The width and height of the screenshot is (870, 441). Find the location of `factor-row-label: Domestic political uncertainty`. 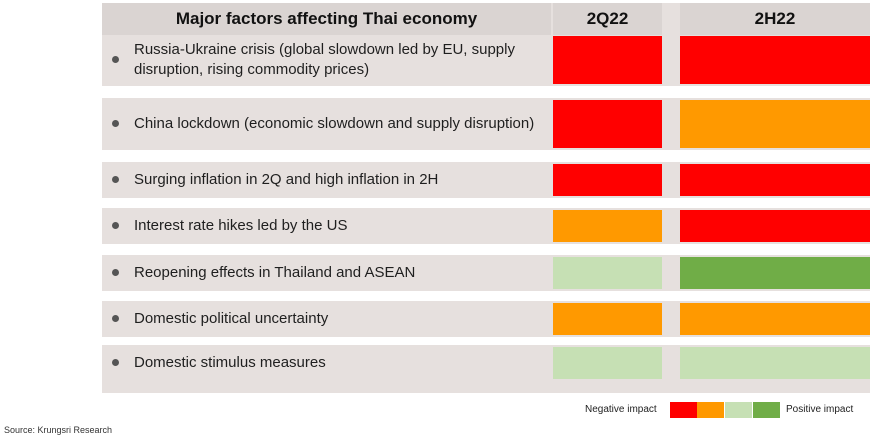

factor-row-label: Domestic political uncertainty is located at coordinates (322, 319).